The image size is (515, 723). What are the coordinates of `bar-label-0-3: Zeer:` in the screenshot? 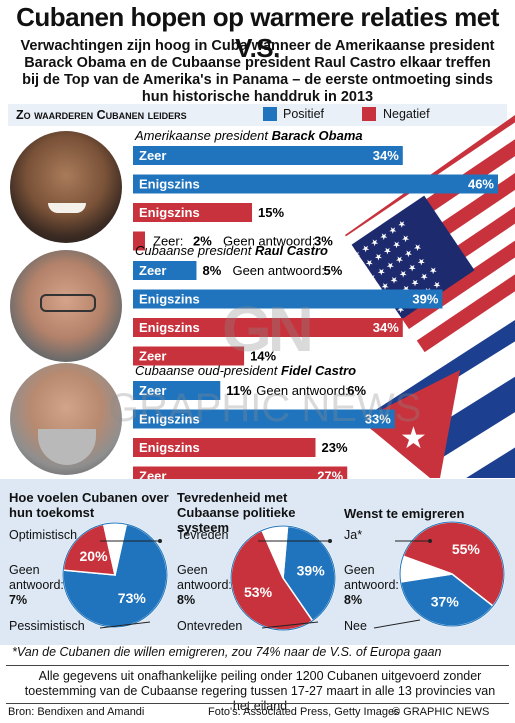 It's located at (168, 241).